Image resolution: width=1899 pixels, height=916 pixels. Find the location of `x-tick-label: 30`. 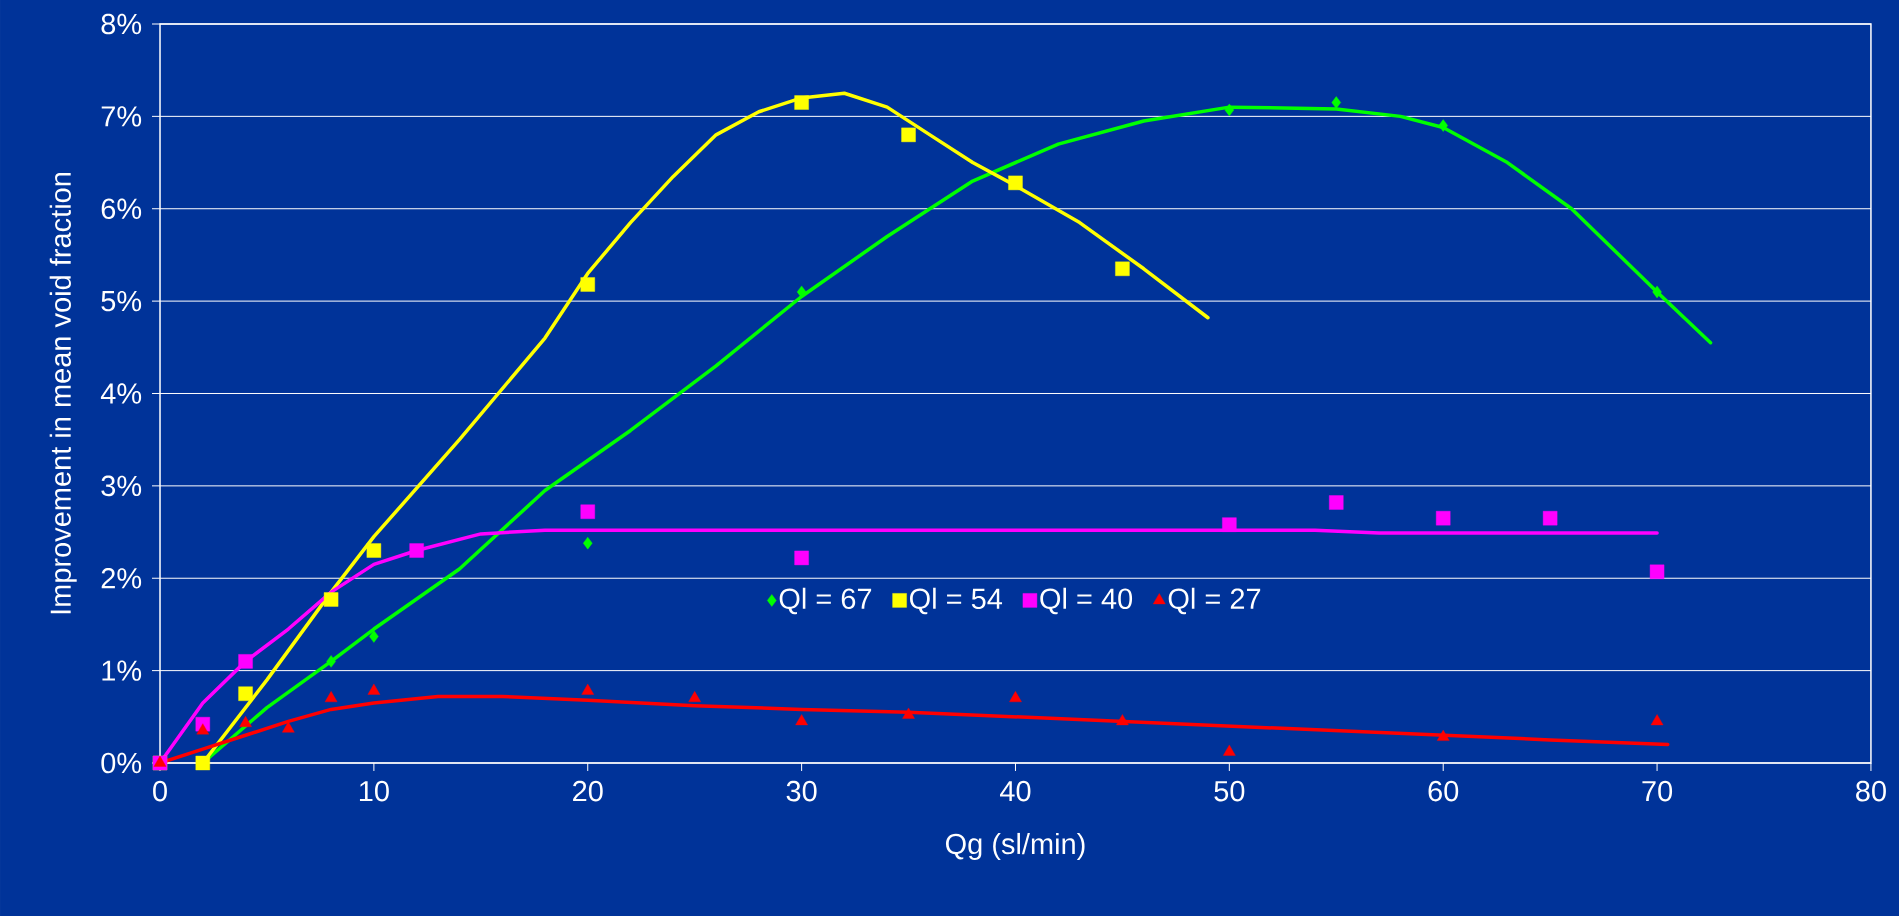

x-tick-label: 30 is located at coordinates (801, 791).